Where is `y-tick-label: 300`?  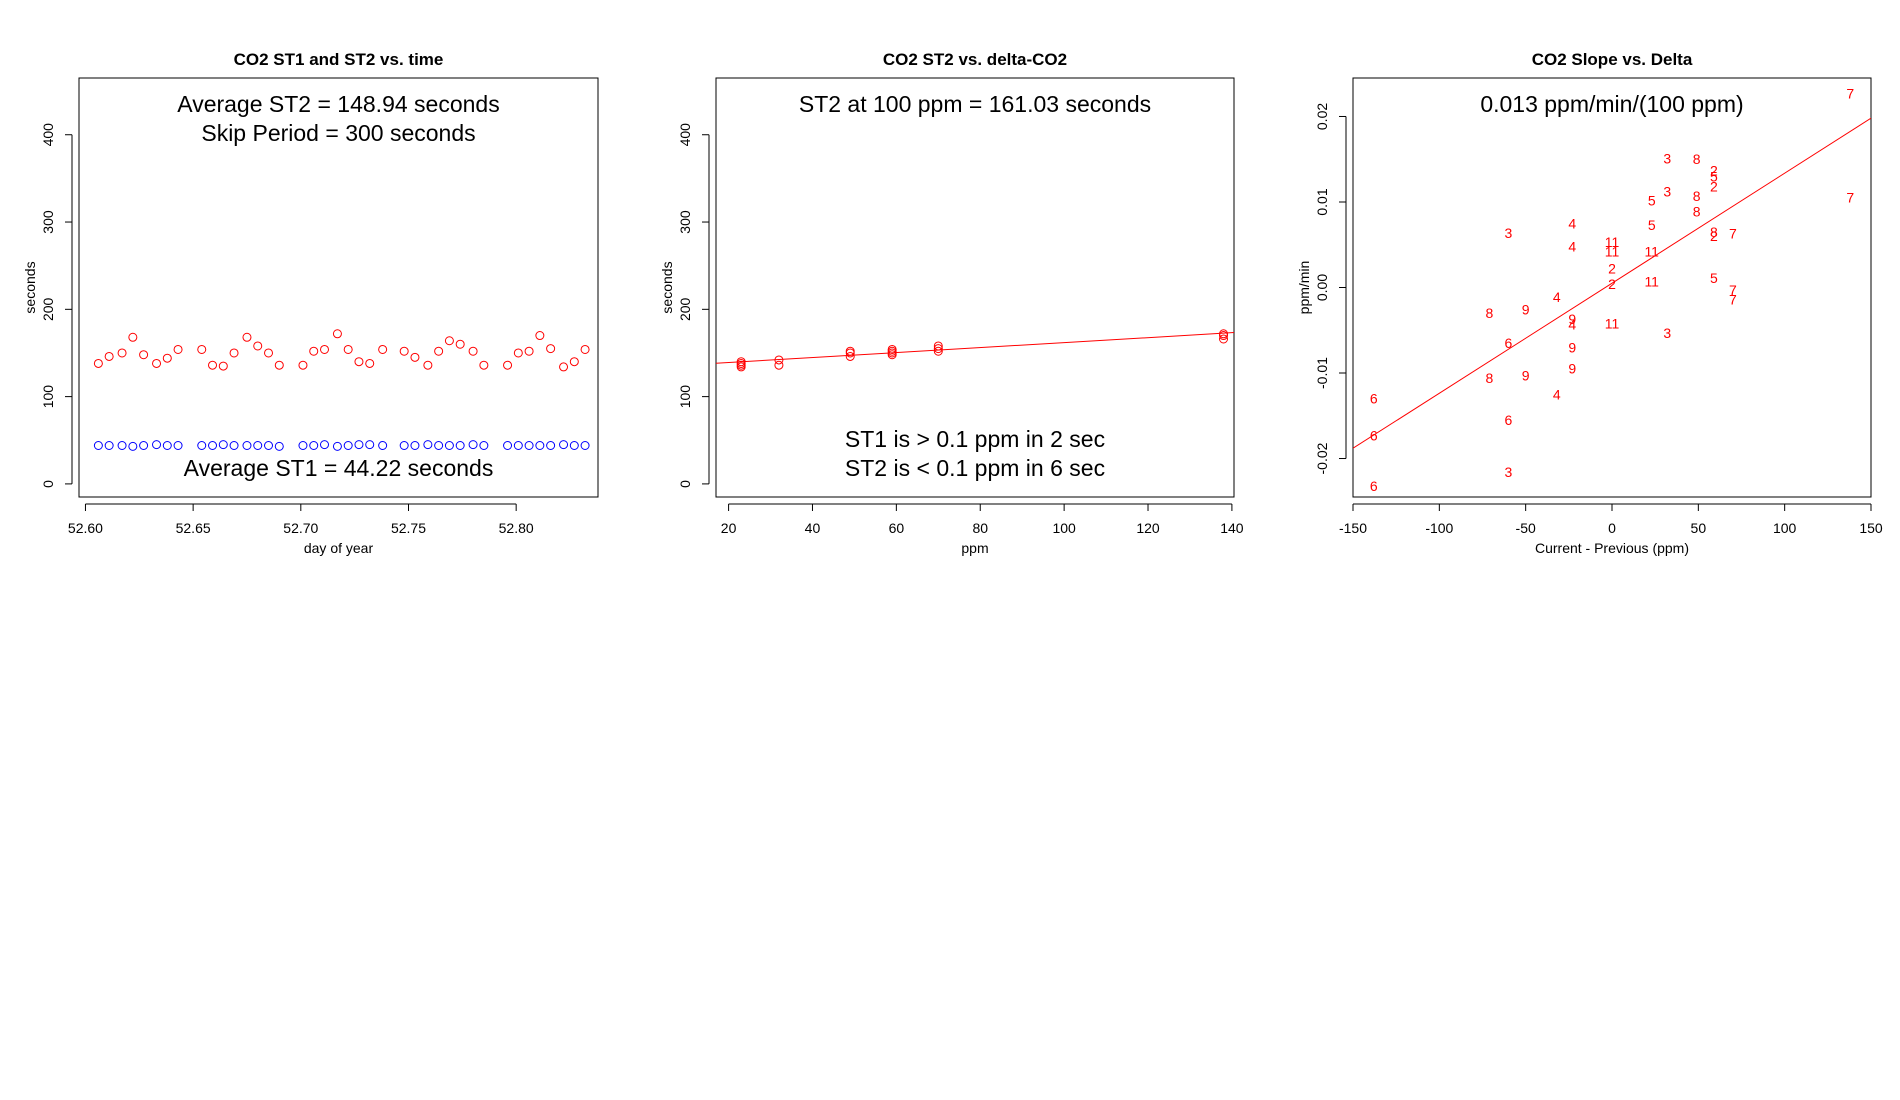 y-tick-label: 300 is located at coordinates (685, 222).